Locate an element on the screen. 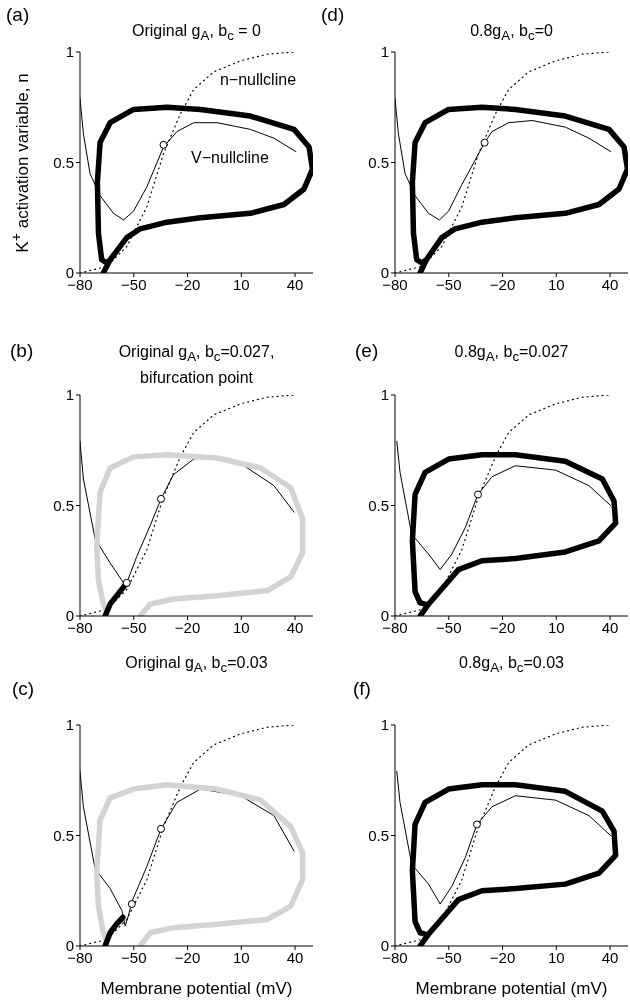 The height and width of the screenshot is (1007, 630). chart-title: Original g$_{A}$, b$_{c}$ = 0 is located at coordinates (196, 33).